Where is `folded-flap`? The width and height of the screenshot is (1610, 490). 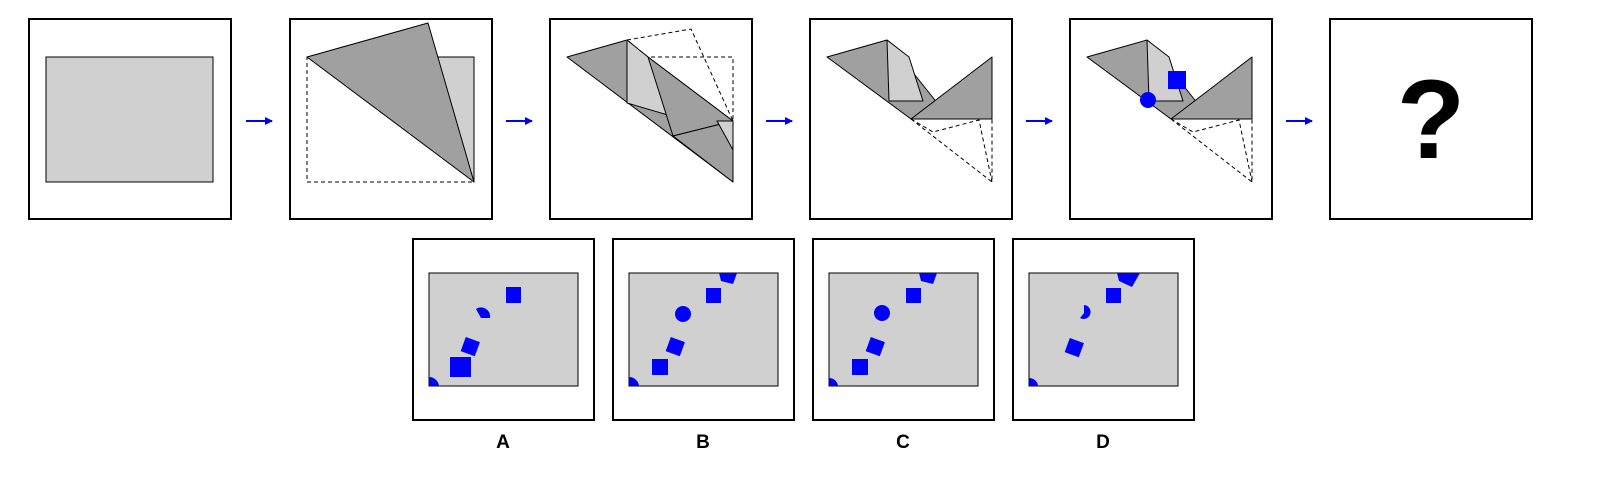 folded-flap is located at coordinates (390, 102).